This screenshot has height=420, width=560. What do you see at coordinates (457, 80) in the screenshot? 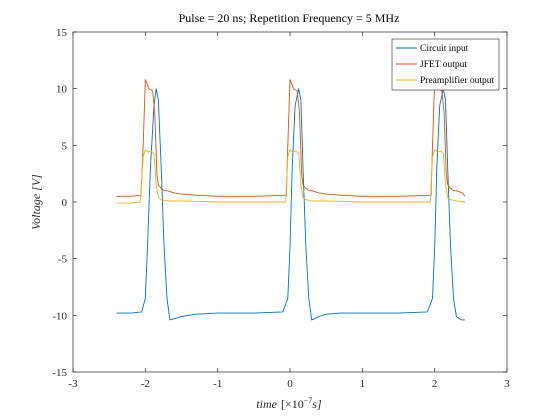
I see `legend-label-preamplifier-output: Preamplifier output` at bounding box center [457, 80].